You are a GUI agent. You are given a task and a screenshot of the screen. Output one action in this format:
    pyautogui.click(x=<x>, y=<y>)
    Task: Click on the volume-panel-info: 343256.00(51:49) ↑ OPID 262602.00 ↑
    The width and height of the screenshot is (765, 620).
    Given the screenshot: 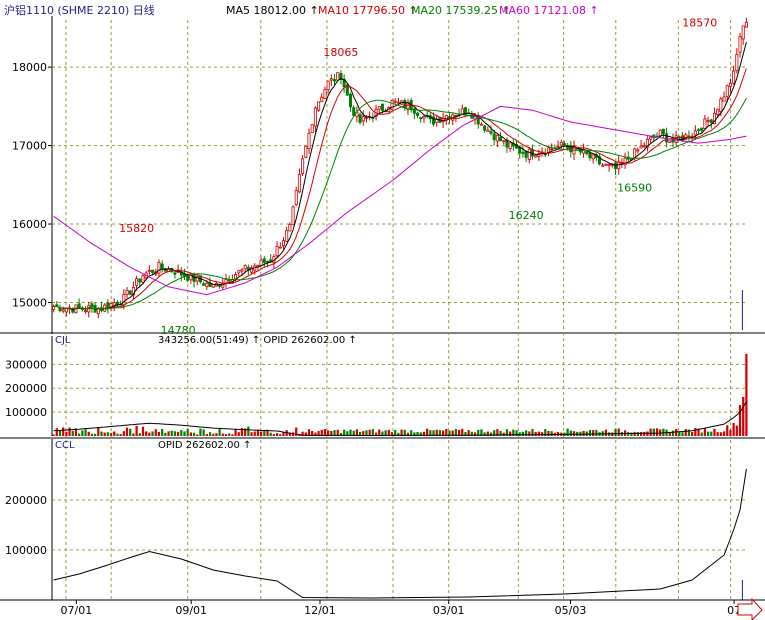 What is the action you would take?
    pyautogui.click(x=257, y=340)
    